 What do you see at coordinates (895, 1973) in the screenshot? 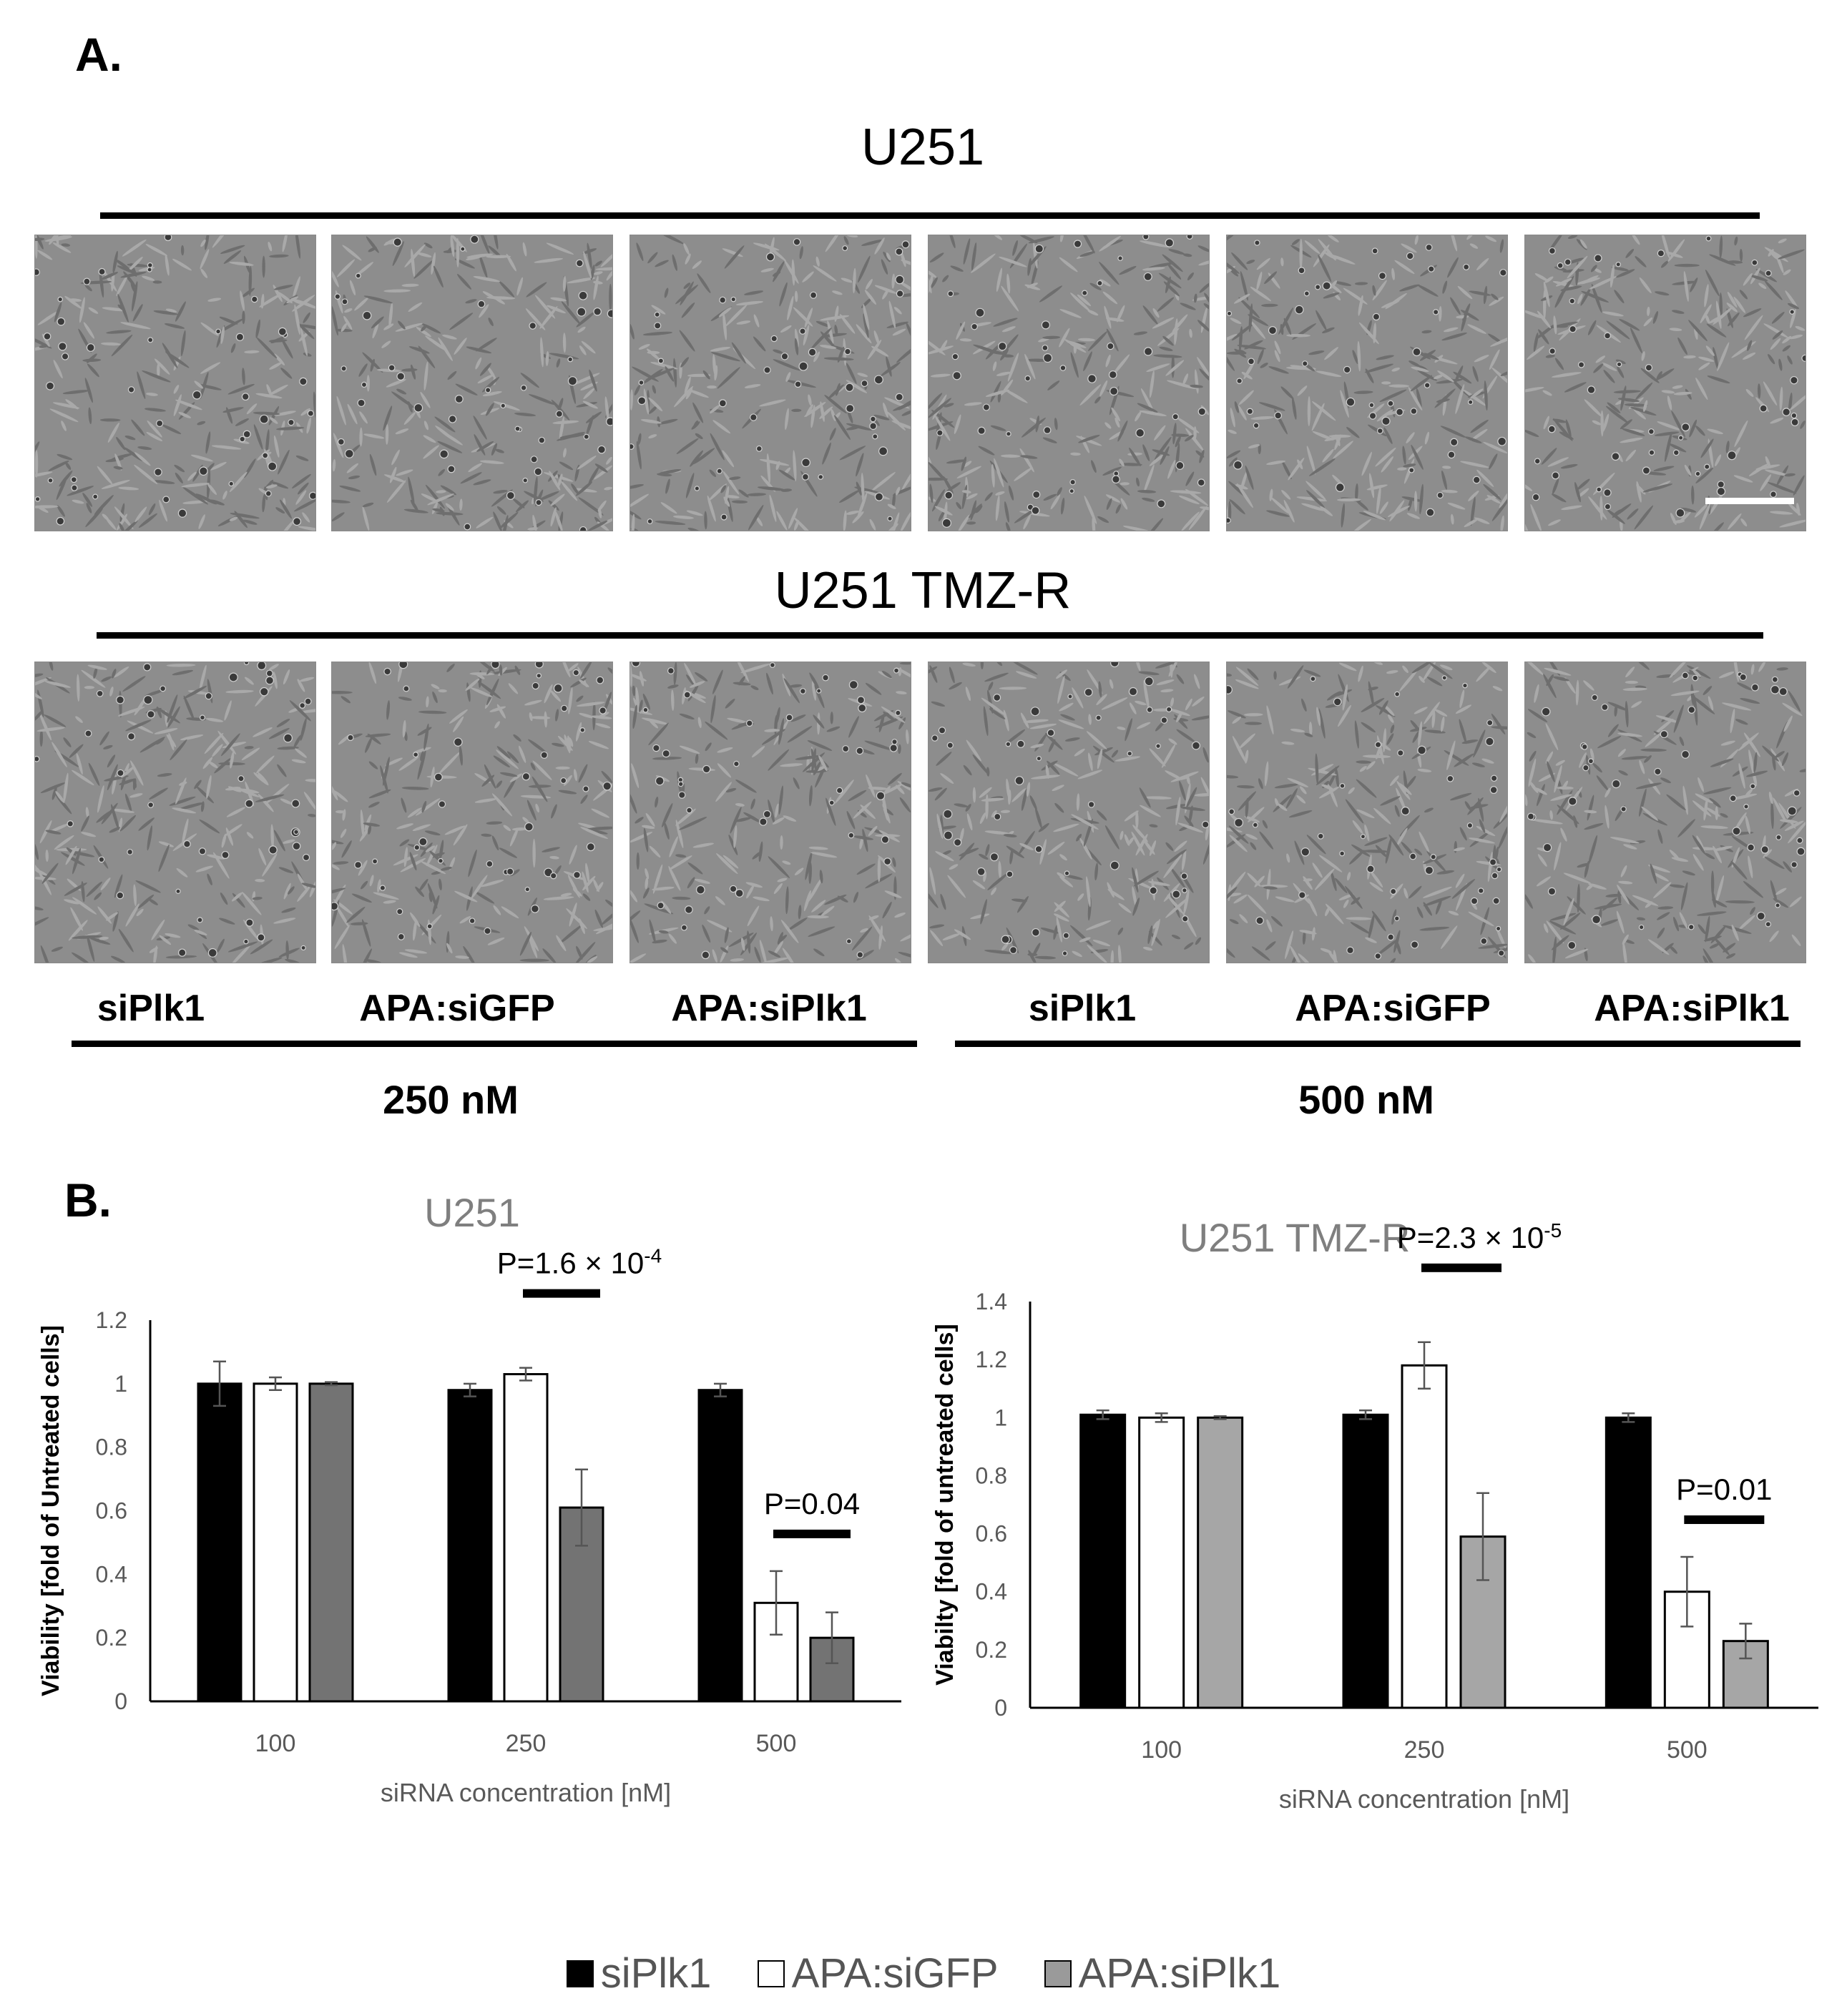
I see `legend-label: APA:siGFP` at bounding box center [895, 1973].